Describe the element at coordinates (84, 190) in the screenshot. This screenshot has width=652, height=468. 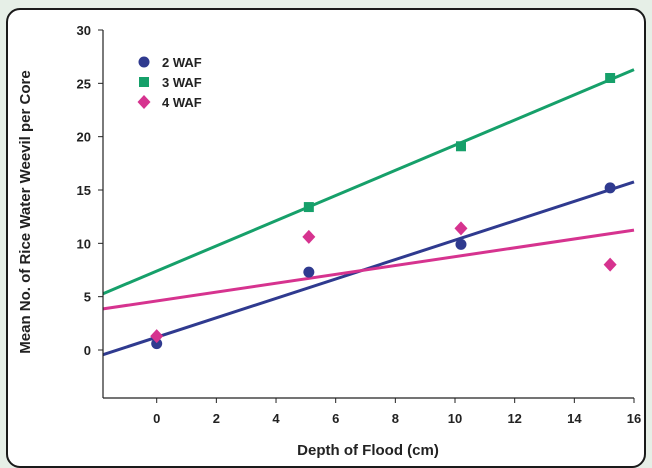
I see `y-tick-label: 15` at that location.